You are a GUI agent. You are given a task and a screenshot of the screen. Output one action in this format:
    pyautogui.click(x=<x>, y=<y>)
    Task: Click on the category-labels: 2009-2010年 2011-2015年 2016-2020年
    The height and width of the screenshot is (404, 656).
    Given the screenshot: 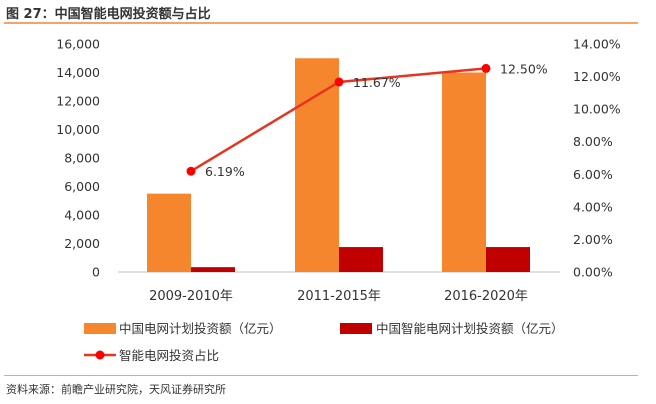 What is the action you would take?
    pyautogui.click(x=338, y=296)
    